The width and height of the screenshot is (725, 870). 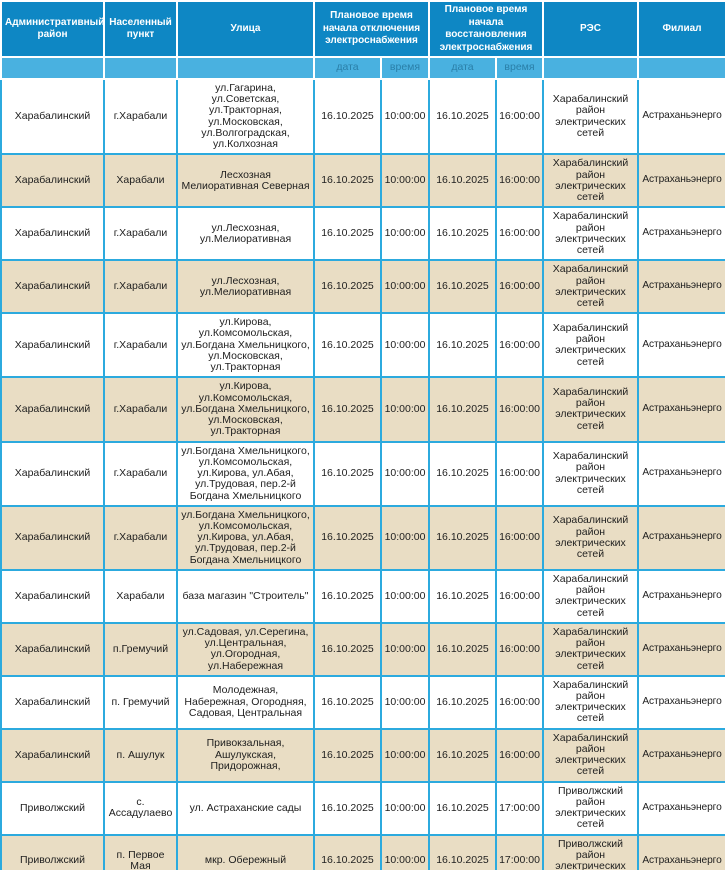 I want to click on cell-res: Приволжский район электрических сетей, so click(x=590, y=851).